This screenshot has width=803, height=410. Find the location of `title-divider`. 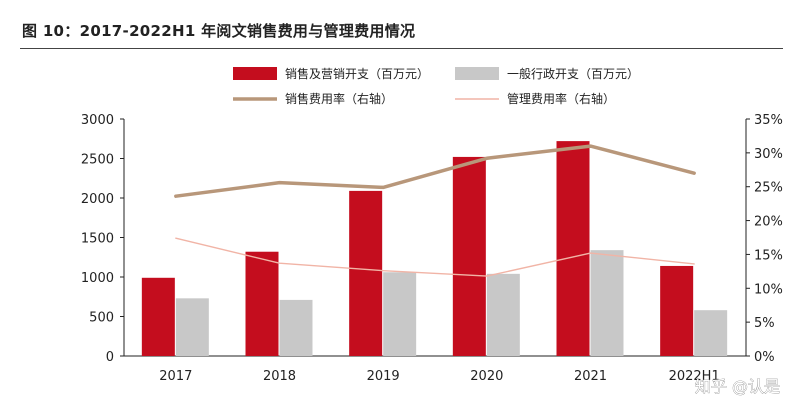

title-divider is located at coordinates (401, 48).